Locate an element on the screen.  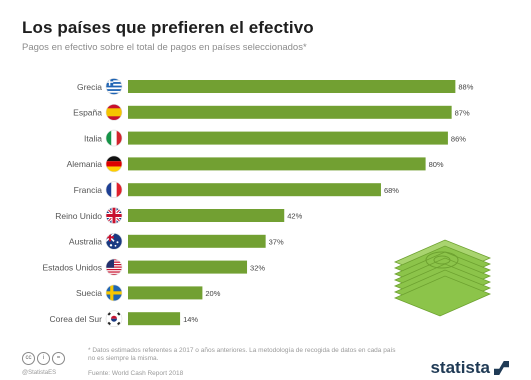
bar-row: Grecia 88% is located at coordinates (275, 86).